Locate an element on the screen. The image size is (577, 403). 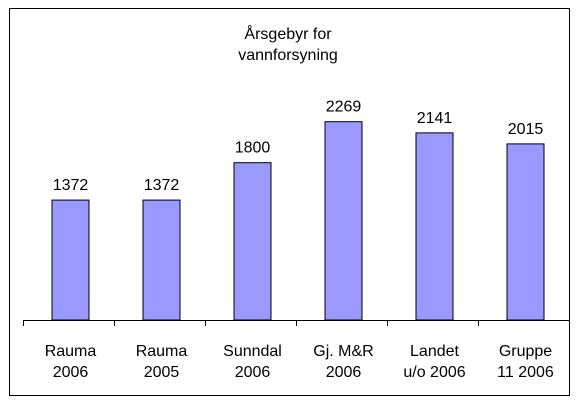
value-label: 2141 is located at coordinates (435, 118).